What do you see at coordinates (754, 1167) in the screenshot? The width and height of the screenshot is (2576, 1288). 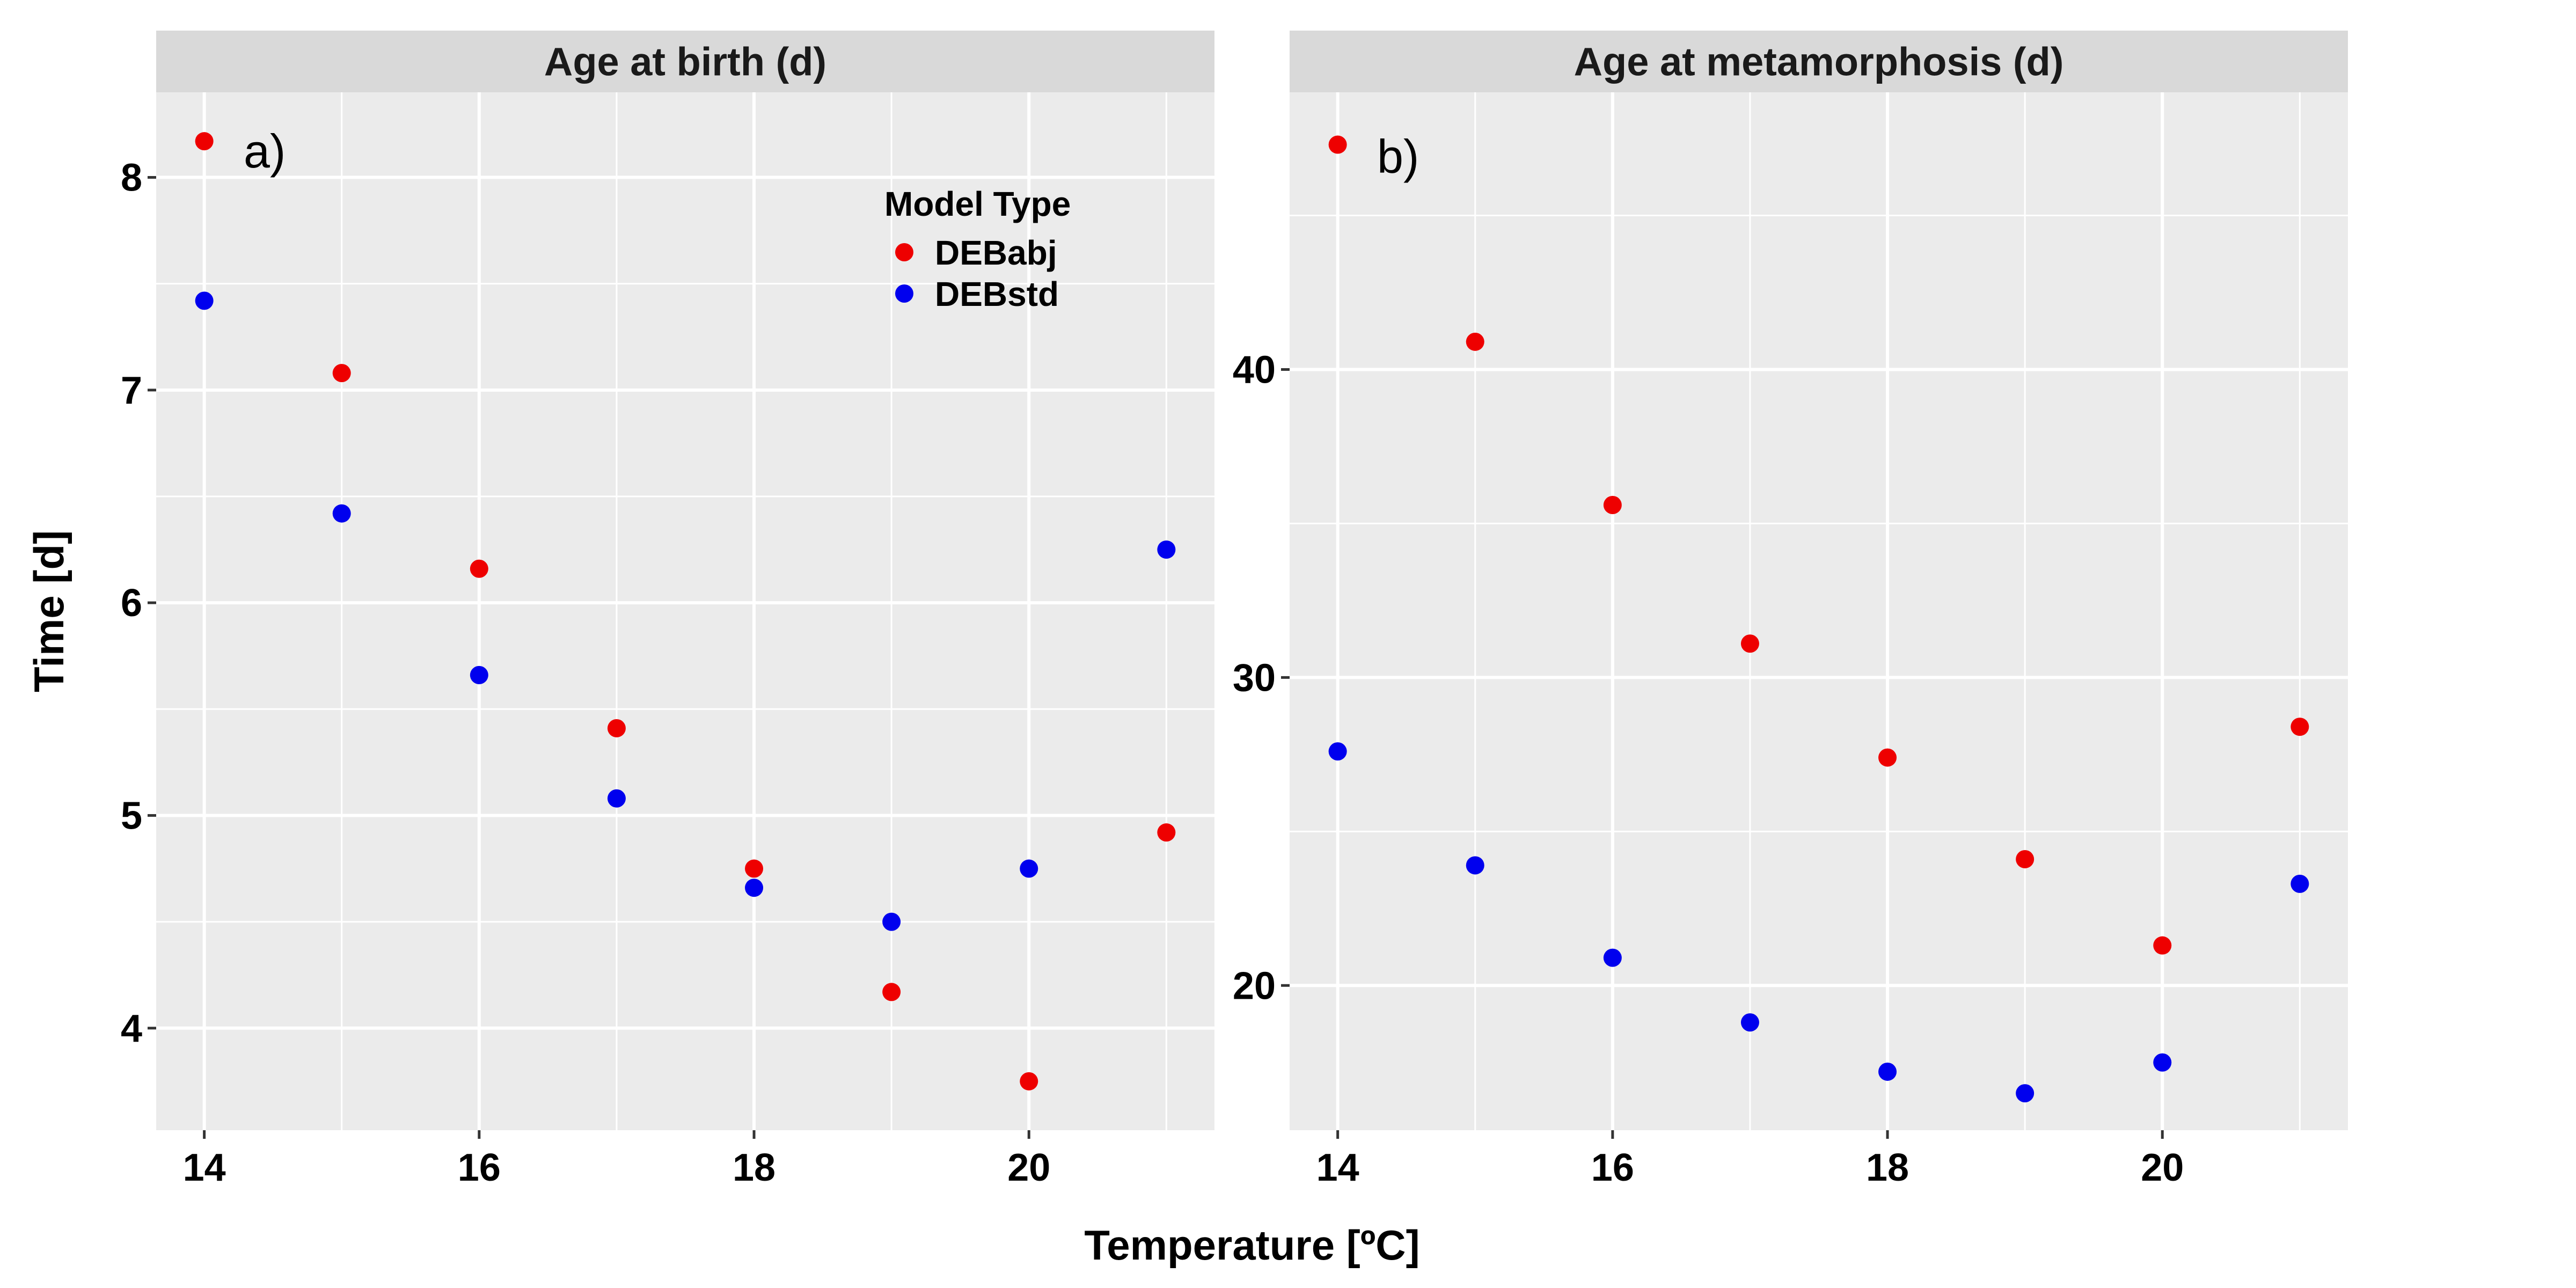 I see `panel-a-x-tick-label: 18` at bounding box center [754, 1167].